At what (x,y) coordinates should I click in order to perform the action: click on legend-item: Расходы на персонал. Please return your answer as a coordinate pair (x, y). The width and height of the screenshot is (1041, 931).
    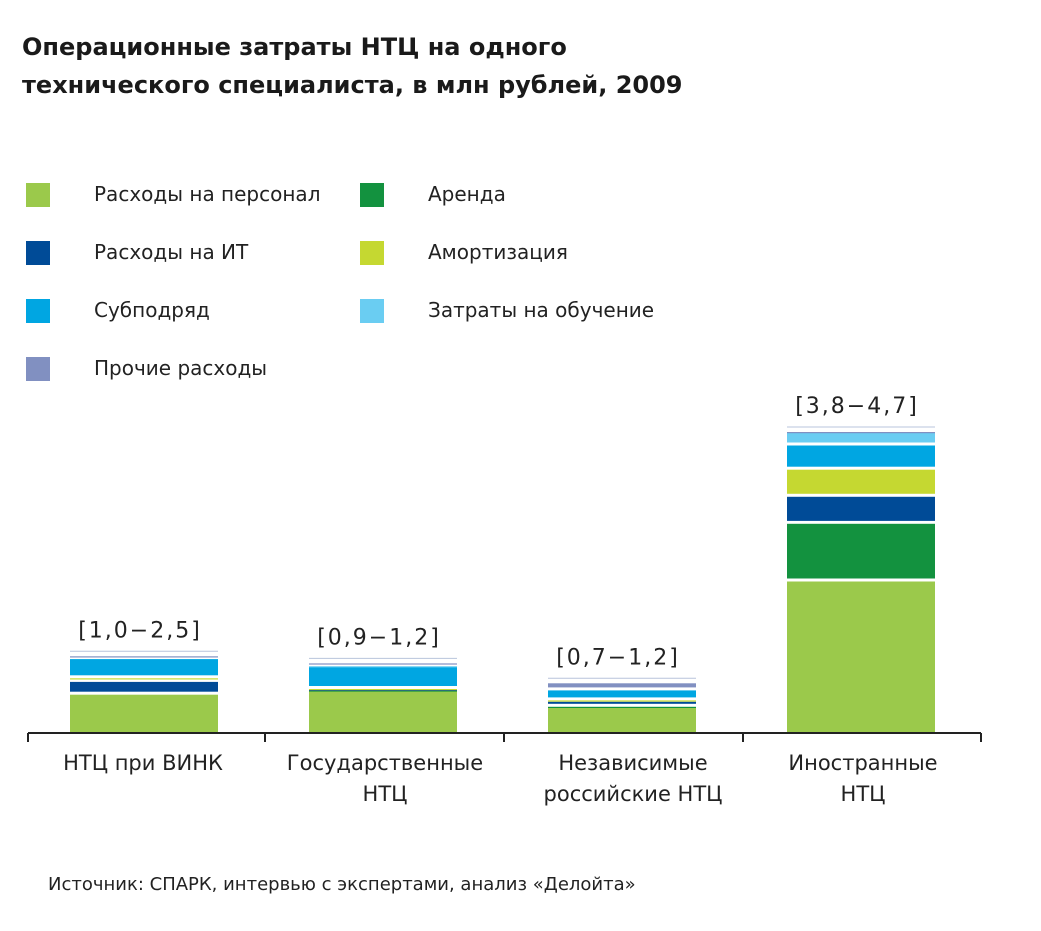
    Looking at the image, I should click on (173, 195).